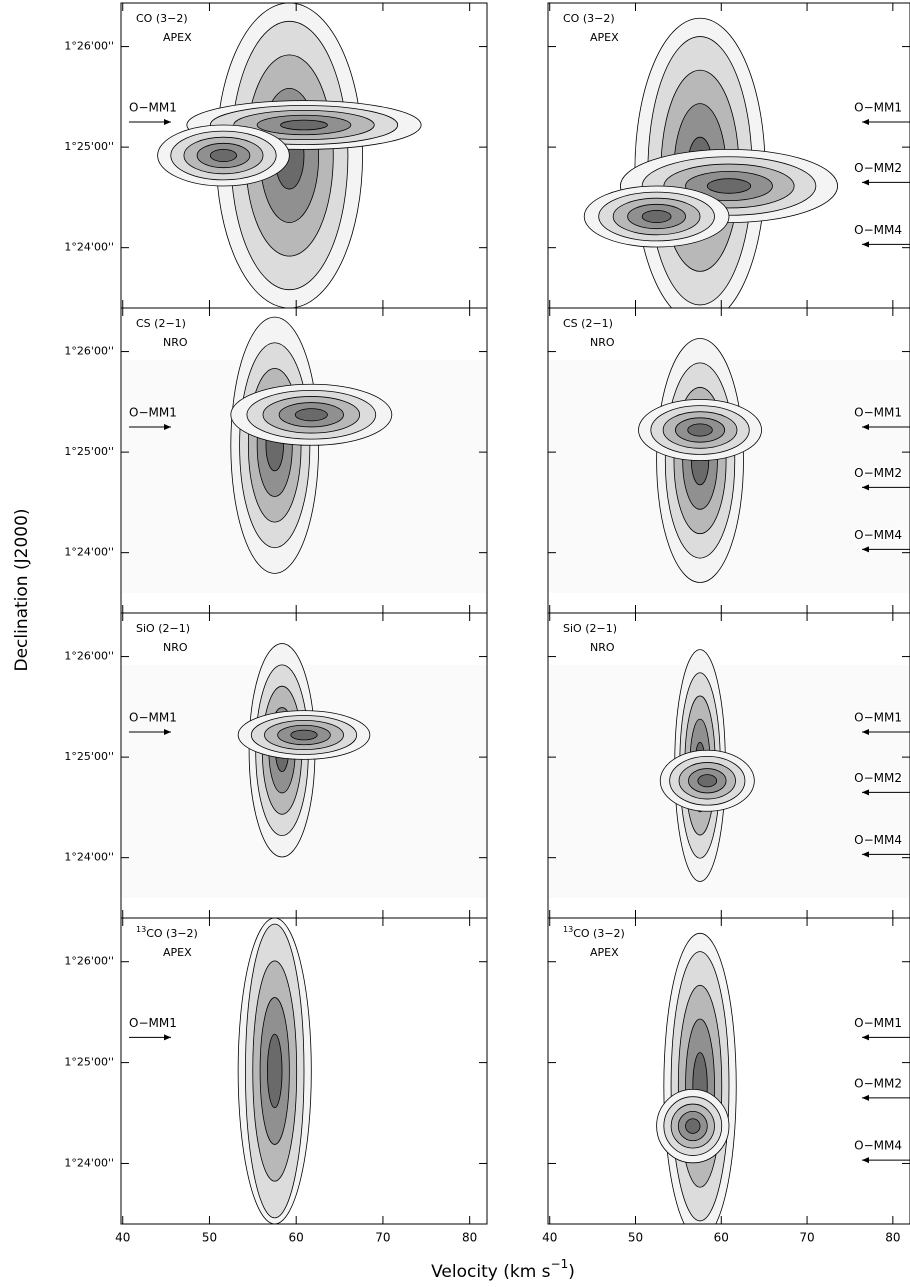  I want to click on x-axis-label: Velocity (km s−1), so click(503, 1270).